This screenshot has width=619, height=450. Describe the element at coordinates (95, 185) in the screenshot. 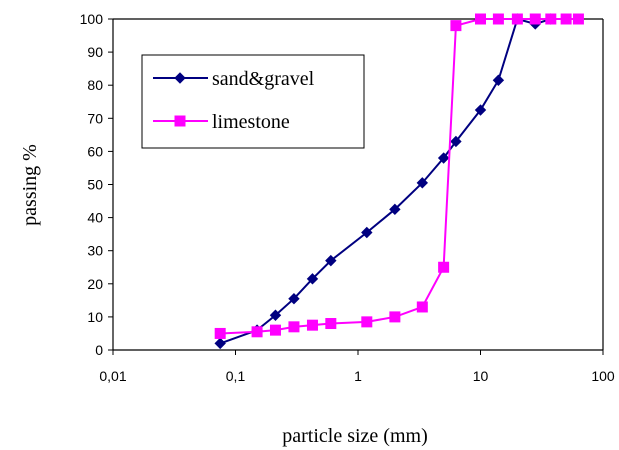

I see `y-tick-label: 50` at that location.